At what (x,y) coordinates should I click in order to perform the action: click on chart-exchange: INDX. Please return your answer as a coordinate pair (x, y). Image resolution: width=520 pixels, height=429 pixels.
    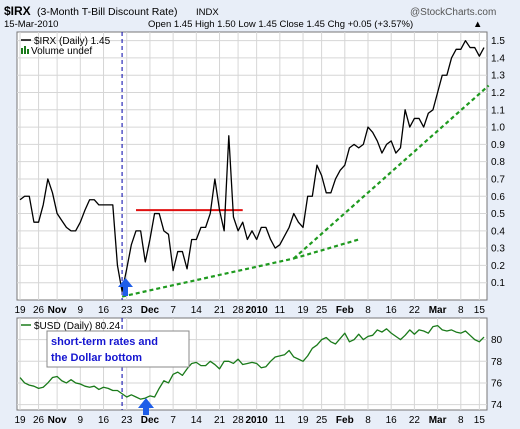
    Looking at the image, I should click on (207, 12).